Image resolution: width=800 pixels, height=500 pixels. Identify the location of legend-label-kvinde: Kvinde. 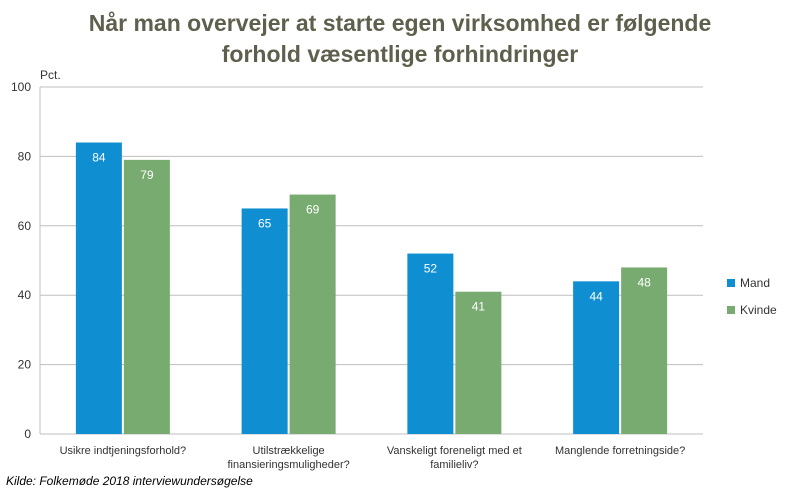
(758, 309).